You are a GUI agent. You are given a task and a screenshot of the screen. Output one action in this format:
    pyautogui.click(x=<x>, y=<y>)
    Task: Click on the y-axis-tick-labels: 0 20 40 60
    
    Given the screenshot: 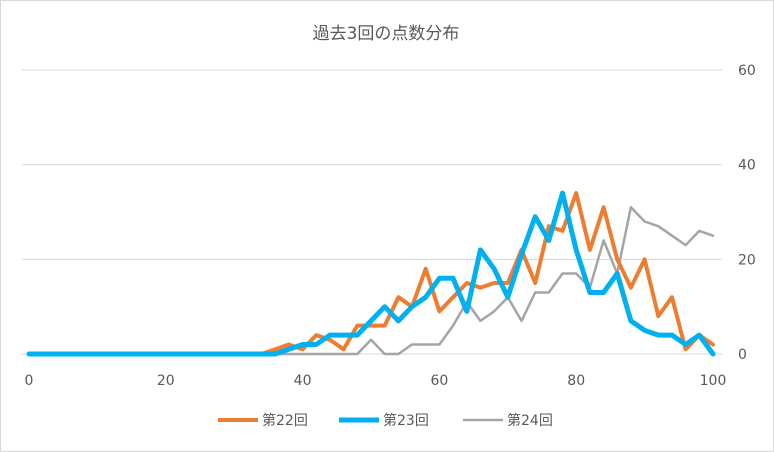 What is the action you would take?
    pyautogui.click(x=747, y=213)
    